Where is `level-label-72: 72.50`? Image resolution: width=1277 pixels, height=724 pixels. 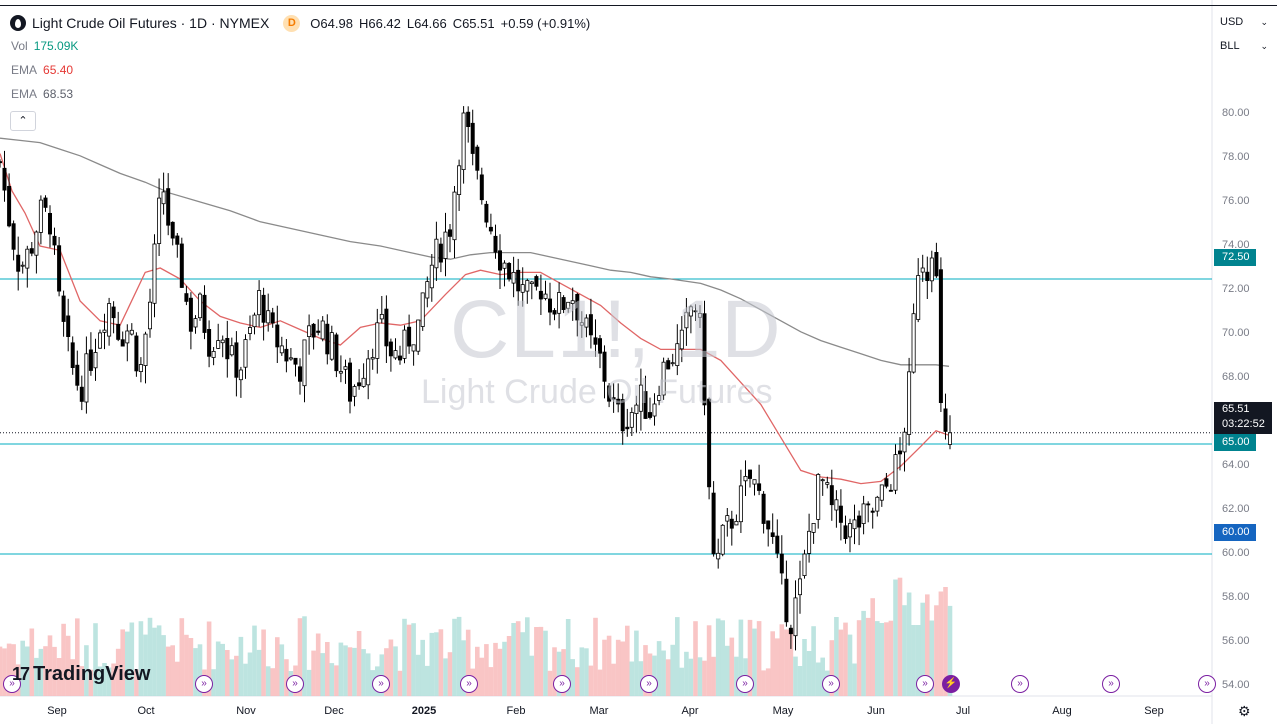 level-label-72: 72.50 is located at coordinates (1235, 257).